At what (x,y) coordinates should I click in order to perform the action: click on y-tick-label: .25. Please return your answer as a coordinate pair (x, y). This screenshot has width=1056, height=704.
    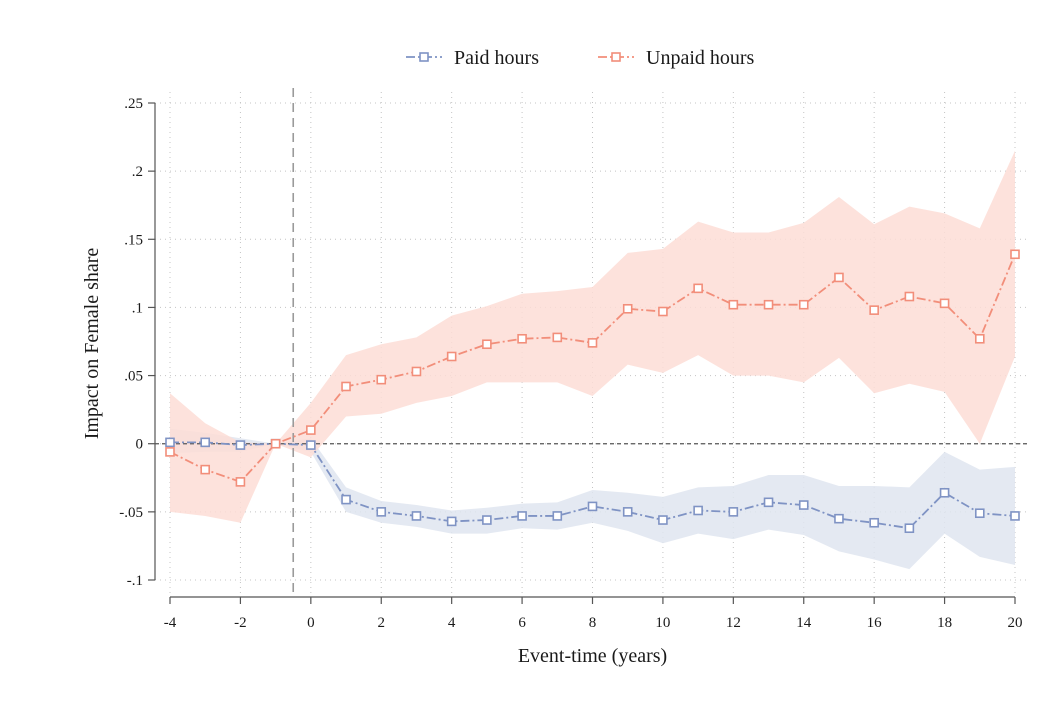
    Looking at the image, I should click on (133, 104).